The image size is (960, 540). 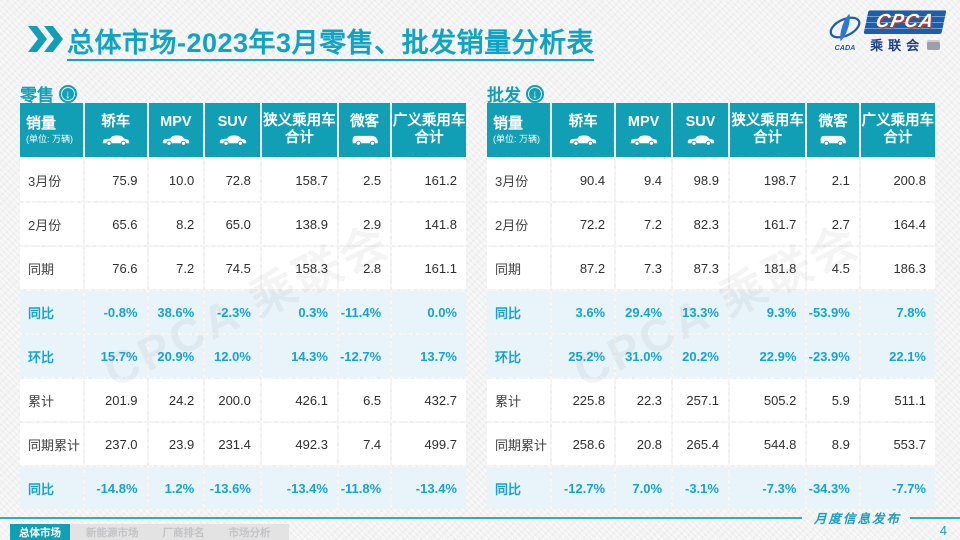 What do you see at coordinates (833, 312) in the screenshot?
I see `value-cell: -53.9%` at bounding box center [833, 312].